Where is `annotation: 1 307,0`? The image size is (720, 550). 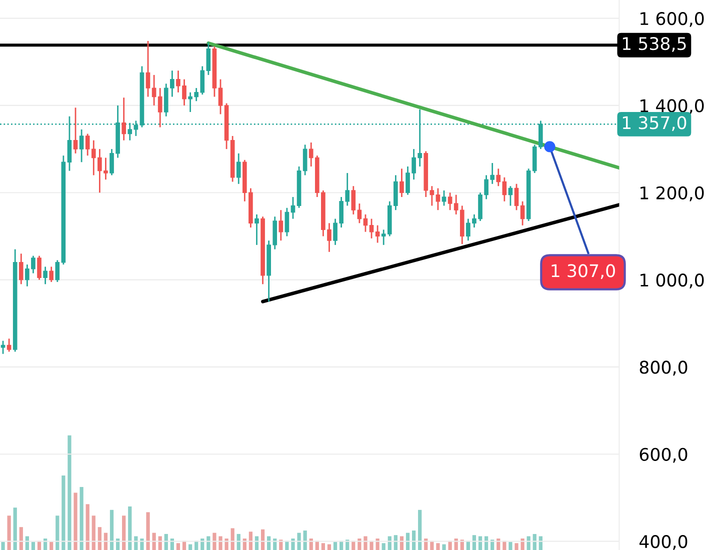
annotation: 1 307,0 is located at coordinates (583, 272).